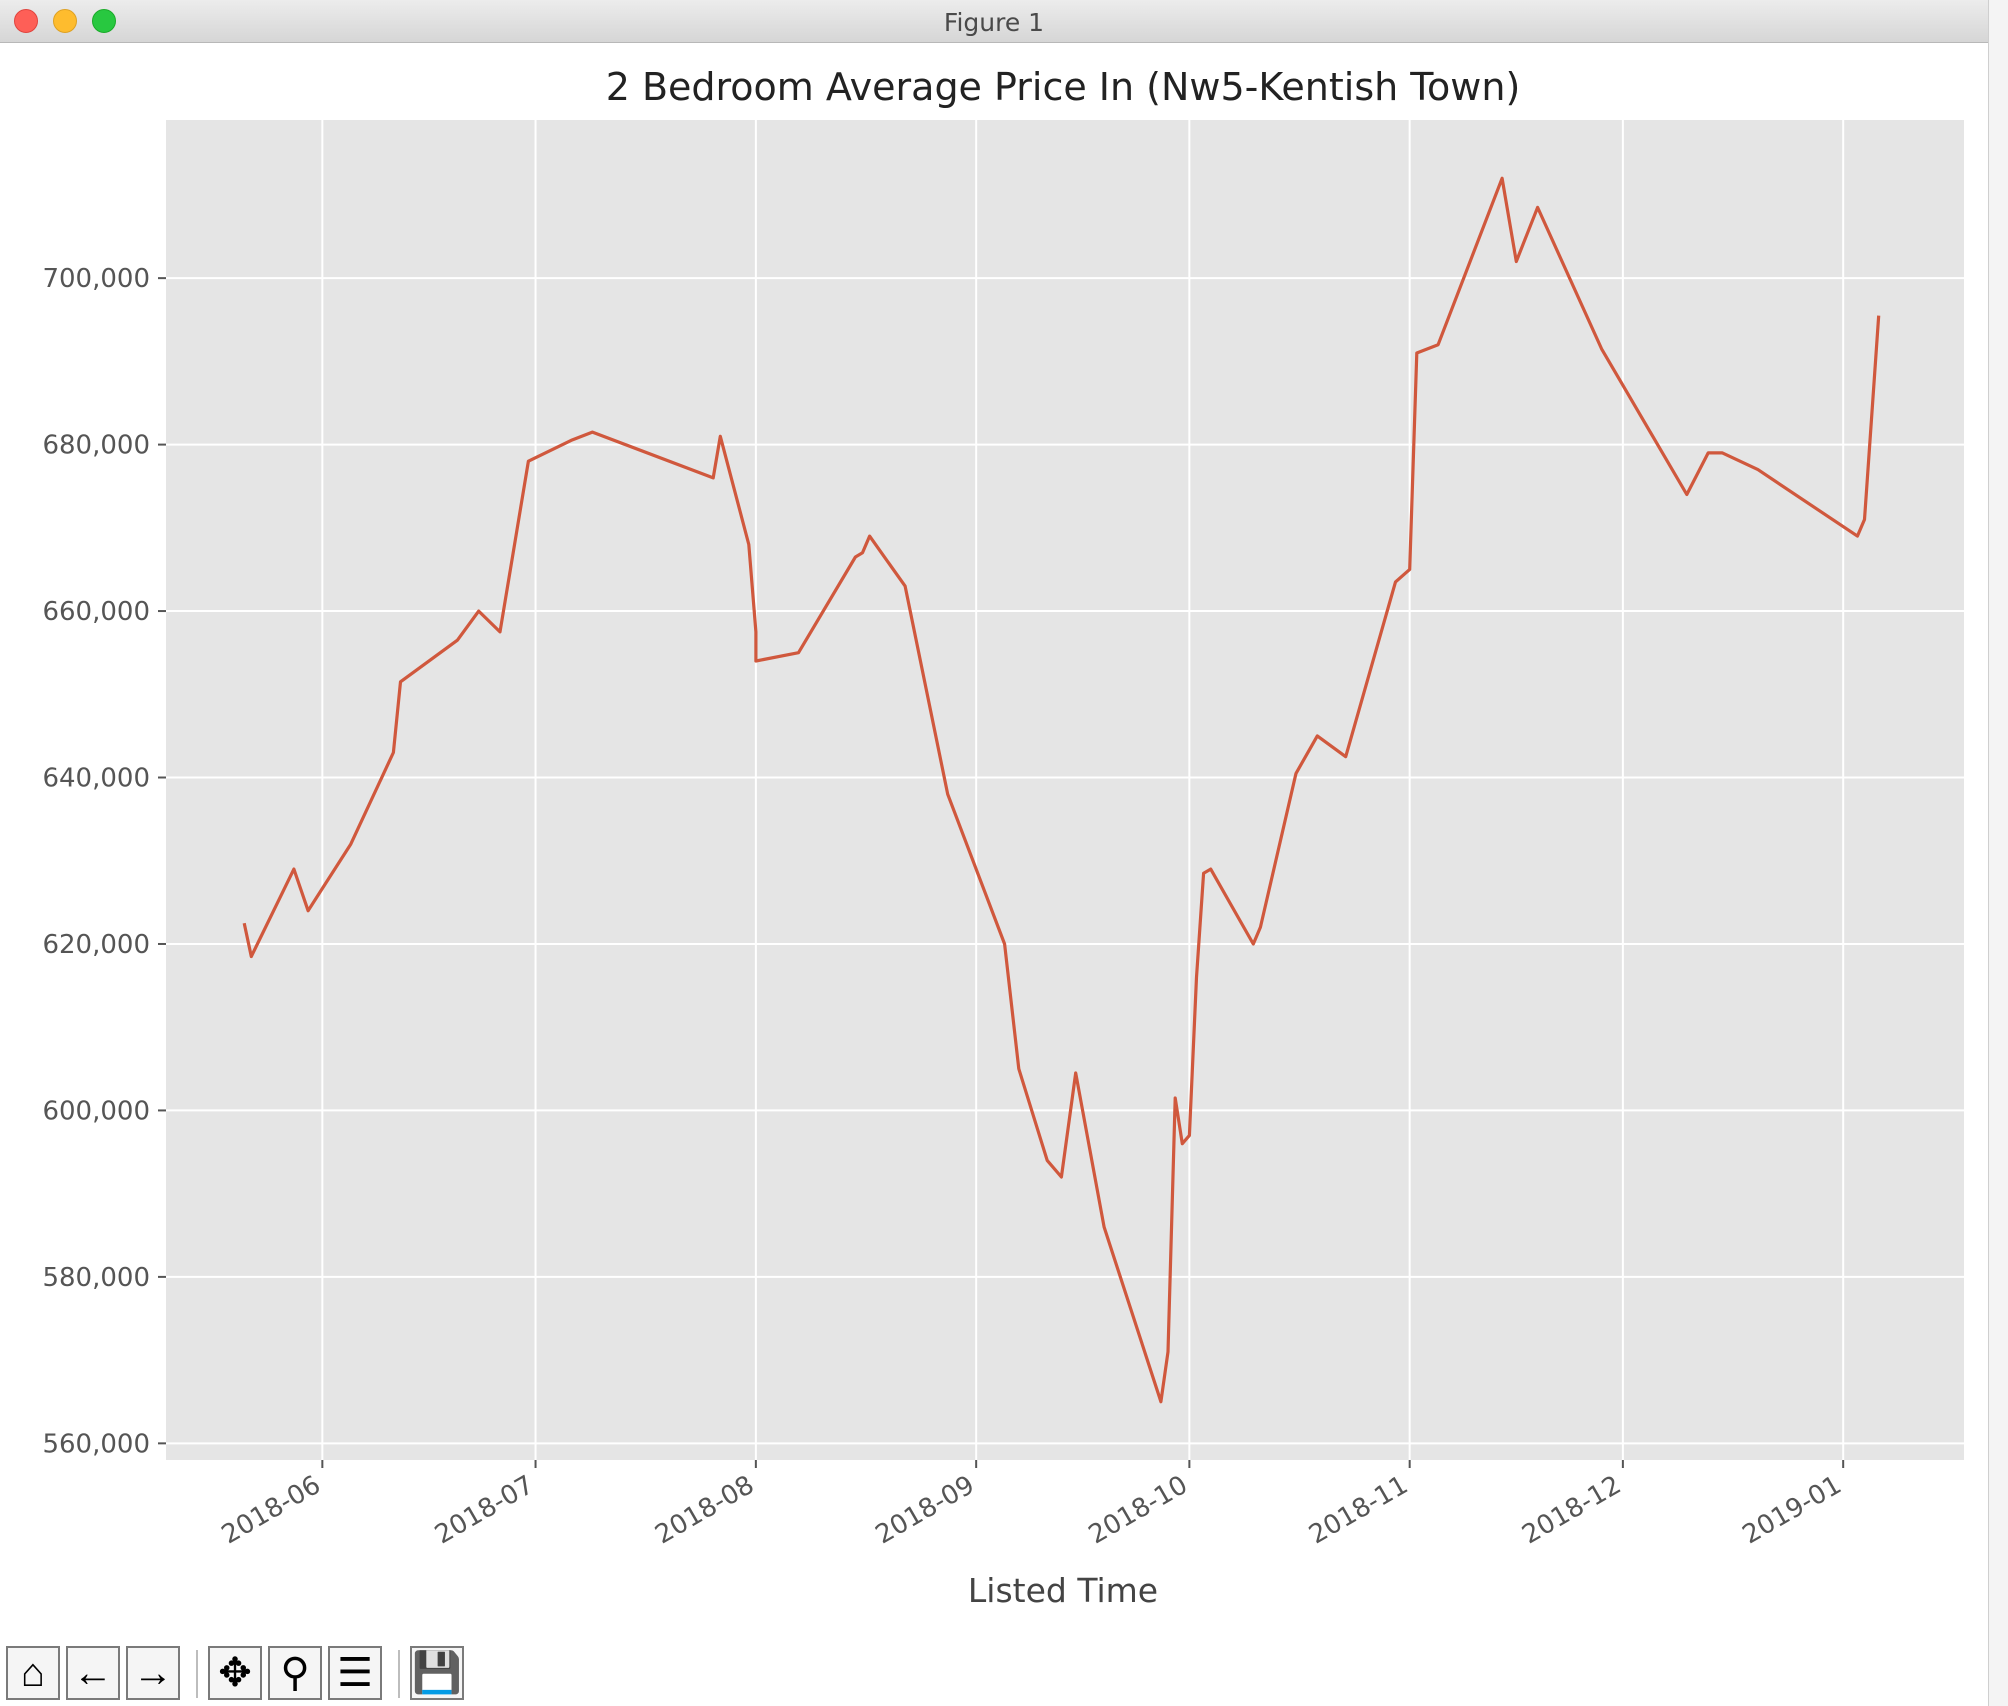 This screenshot has width=2008, height=1706. I want to click on zoom-button: ⚲, so click(295, 1673).